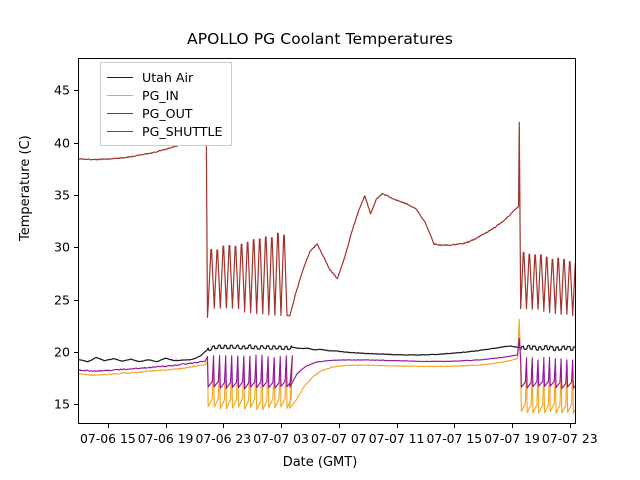  I want to click on x-tick-label: 07-07 11, so click(396, 438).